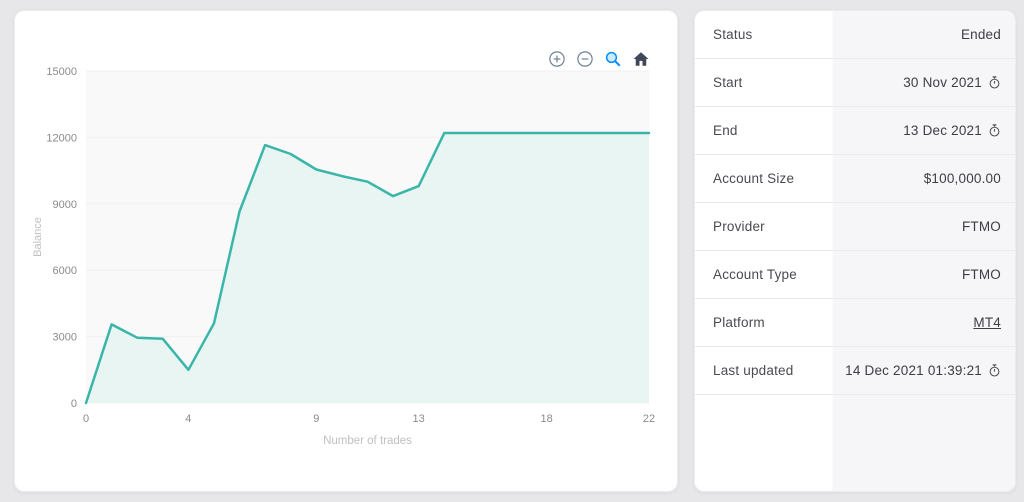 This screenshot has width=1024, height=502. I want to click on y-tick-label: 9000, so click(65, 205).